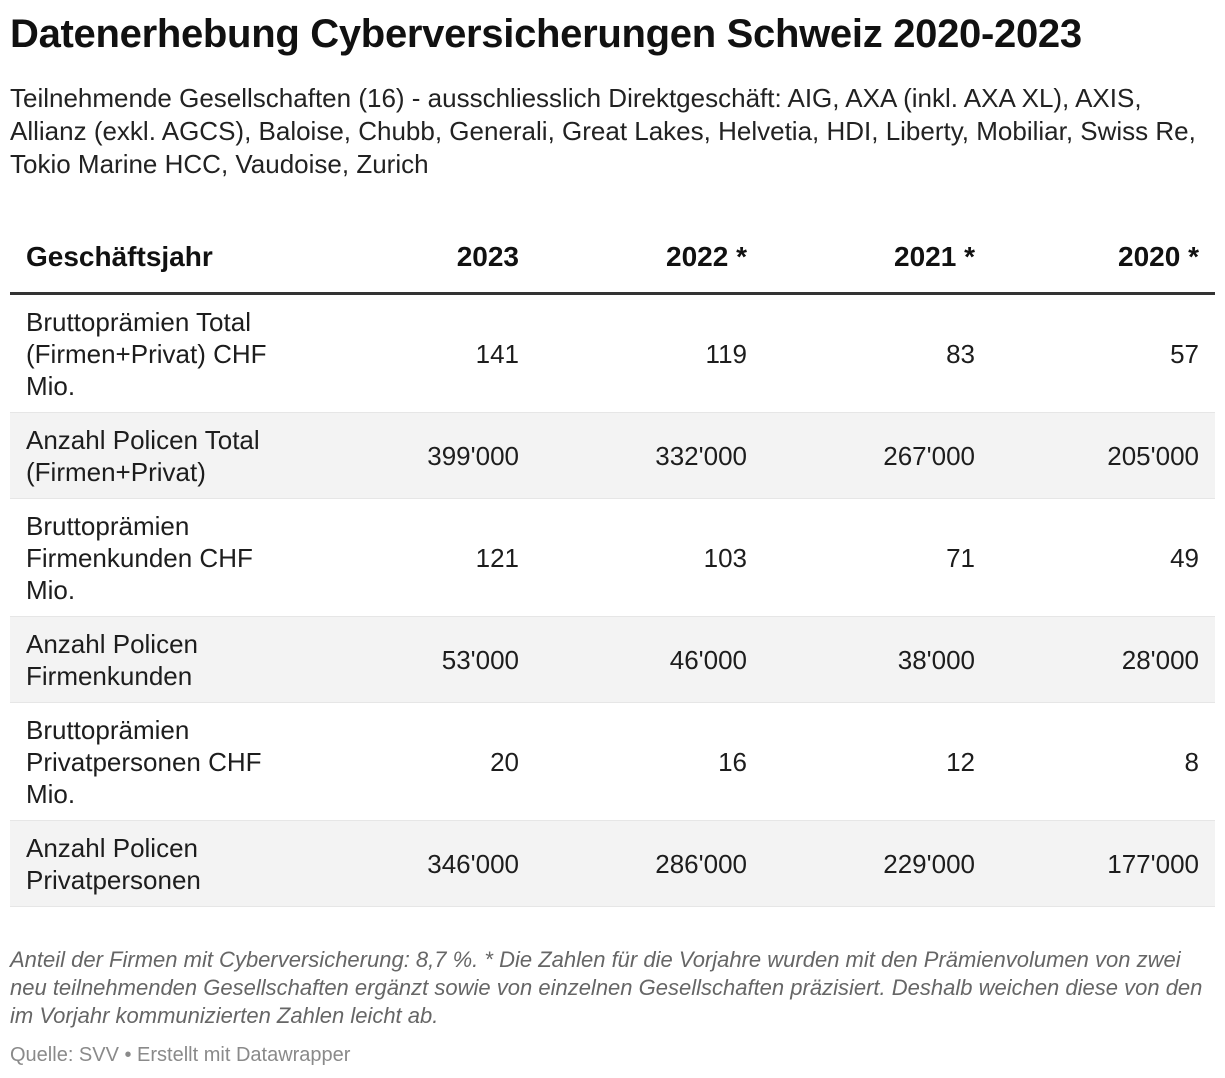  What do you see at coordinates (160, 761) in the screenshot?
I see `row-label: Bruttoprämien Privatpersonen CHF Mio.` at bounding box center [160, 761].